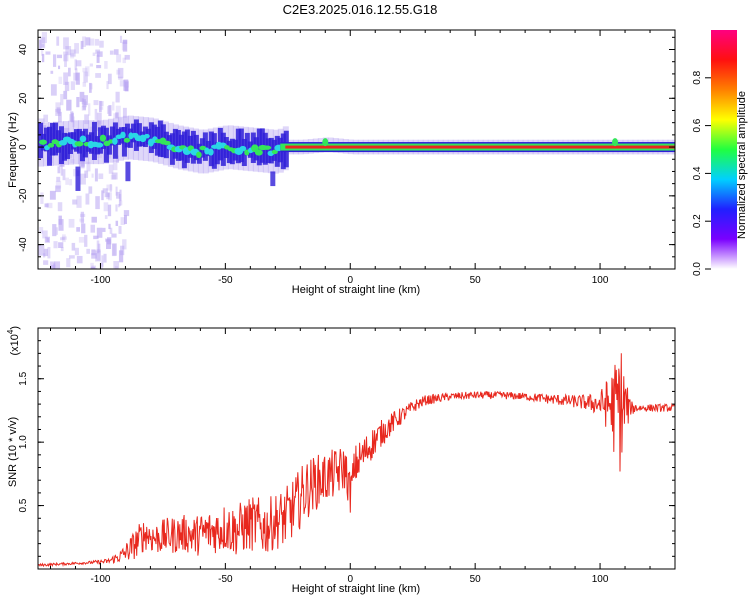 The height and width of the screenshot is (600, 750). I want to click on colorbar-tick-label: 0.6, so click(697, 125).